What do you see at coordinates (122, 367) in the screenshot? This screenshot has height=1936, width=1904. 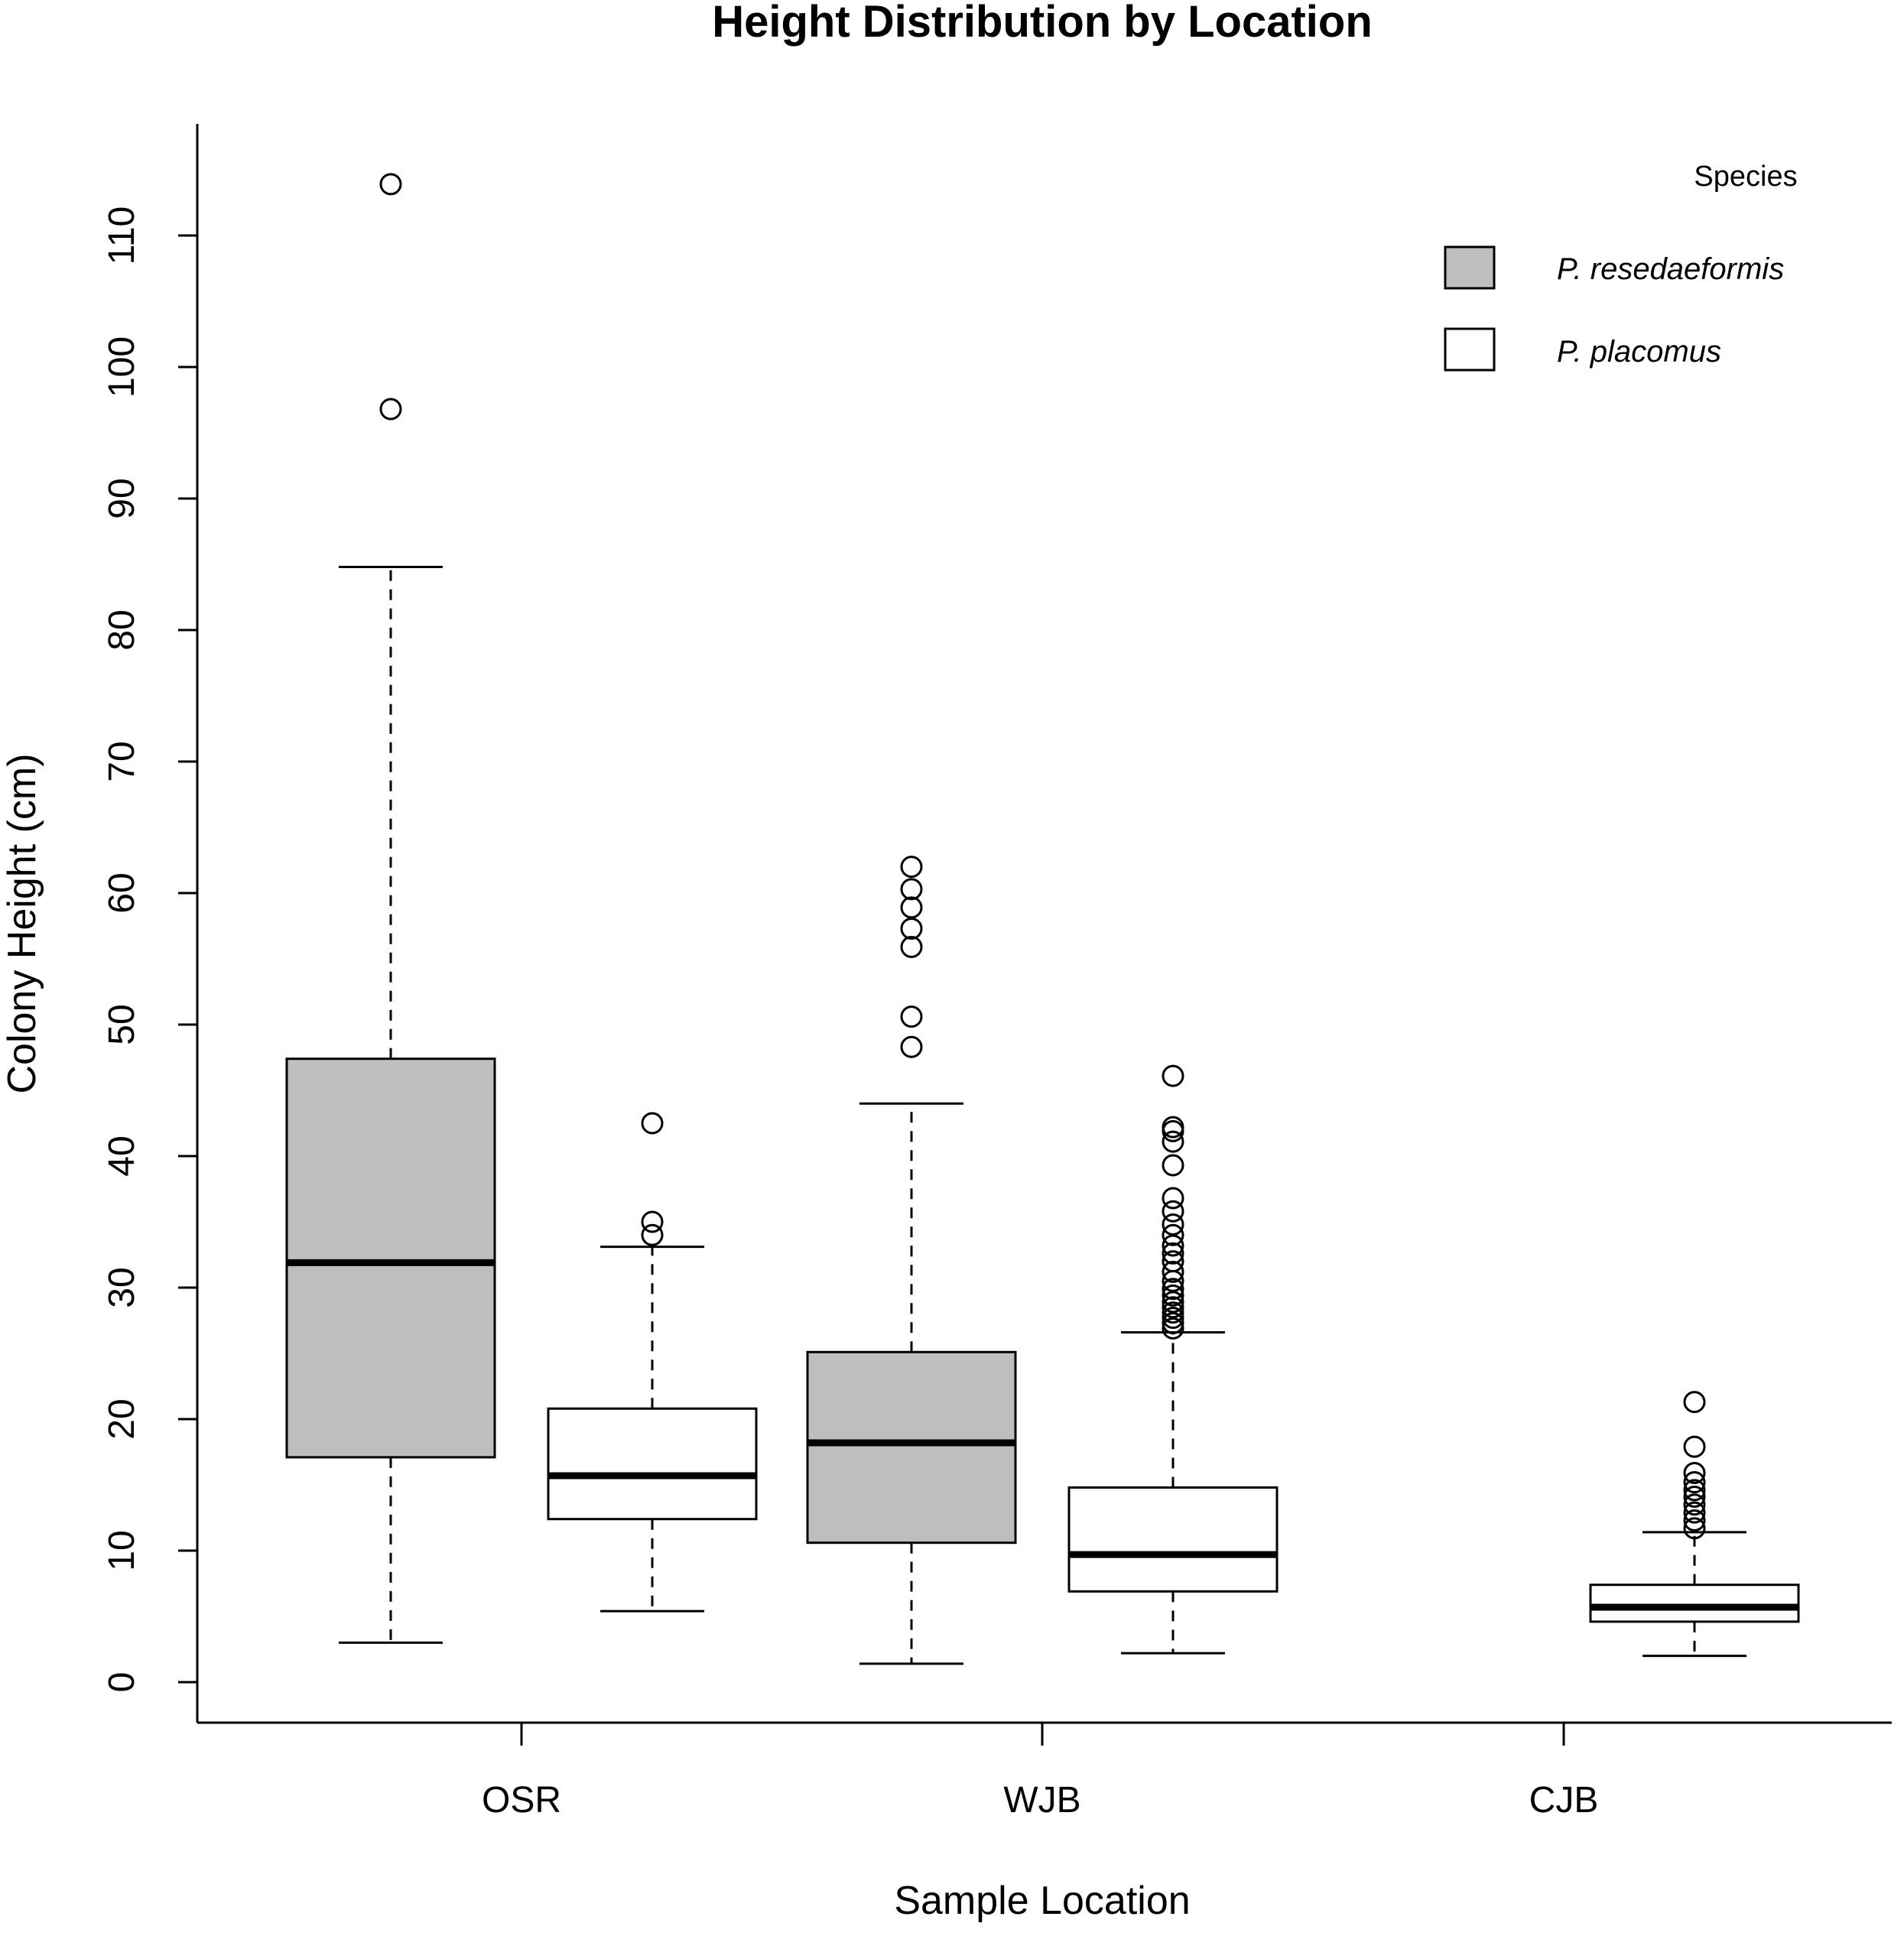 I see `y-tick-label-100: 100` at bounding box center [122, 367].